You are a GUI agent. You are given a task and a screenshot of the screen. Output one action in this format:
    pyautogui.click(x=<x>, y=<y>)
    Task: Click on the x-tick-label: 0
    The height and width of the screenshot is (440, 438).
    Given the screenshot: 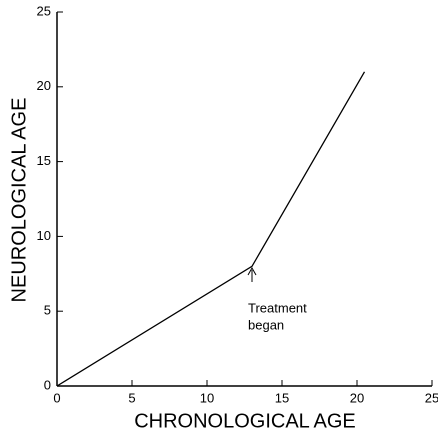 What is the action you would take?
    pyautogui.click(x=56, y=397)
    